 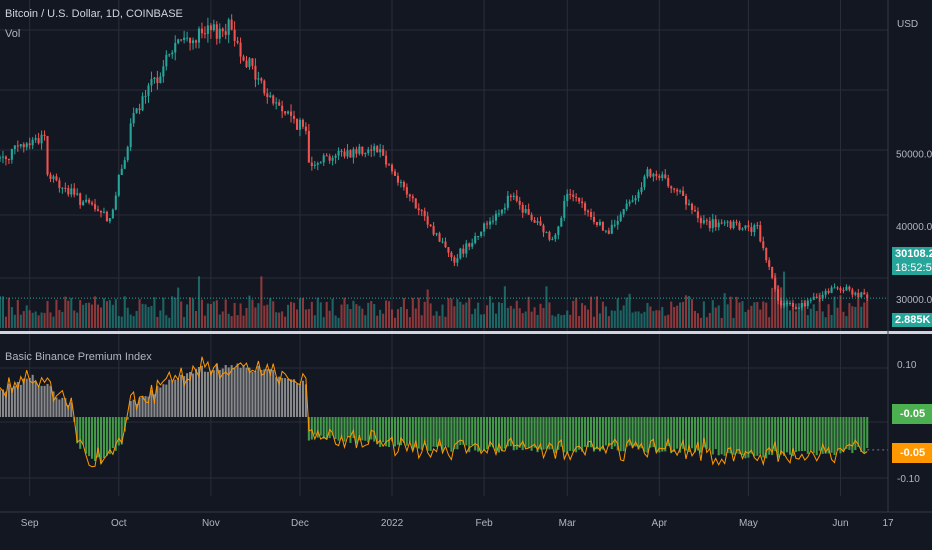 I want to click on countdown-badge: 18:52:59, so click(x=912, y=268).